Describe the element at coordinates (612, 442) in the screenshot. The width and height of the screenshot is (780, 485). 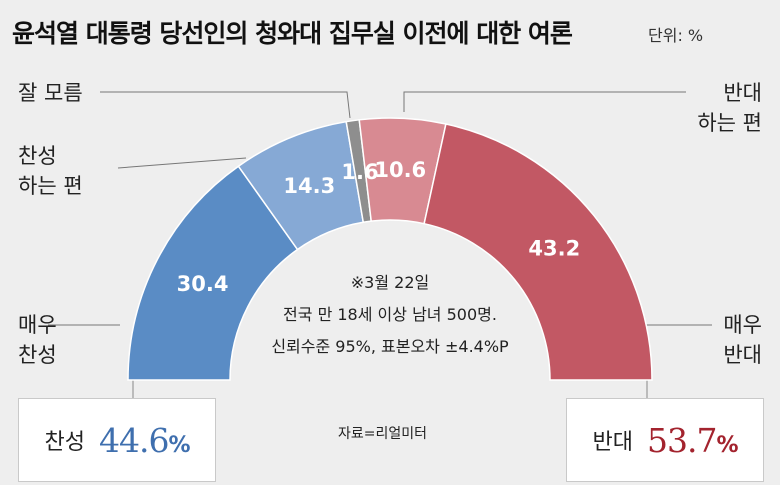
I see `oppose-total-label: 반대` at that location.